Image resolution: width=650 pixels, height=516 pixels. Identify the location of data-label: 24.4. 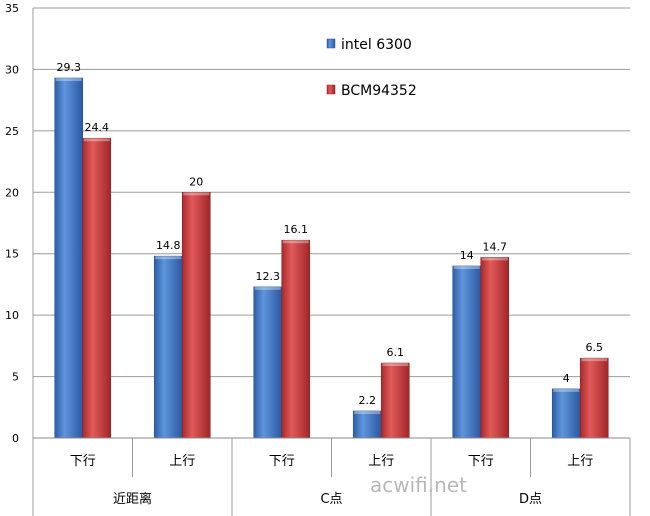
(97, 127).